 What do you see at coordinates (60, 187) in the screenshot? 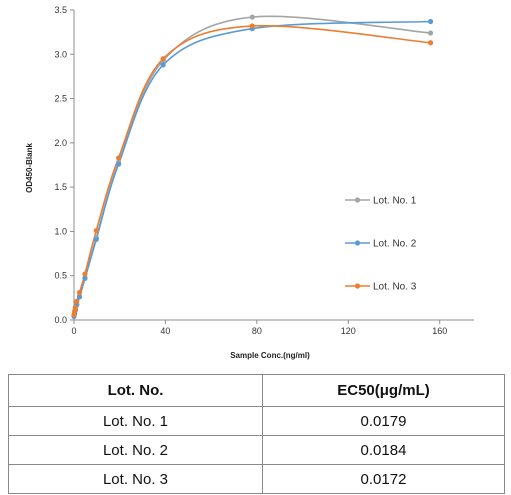
I see `y-tick-label: 1.5` at bounding box center [60, 187].